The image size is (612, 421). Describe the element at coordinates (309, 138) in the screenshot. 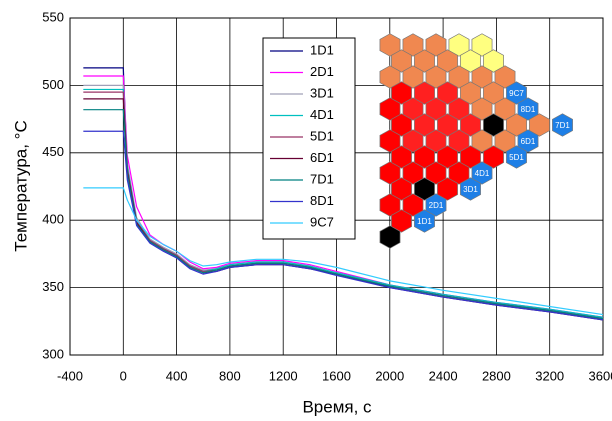

I see `legend-box` at that location.